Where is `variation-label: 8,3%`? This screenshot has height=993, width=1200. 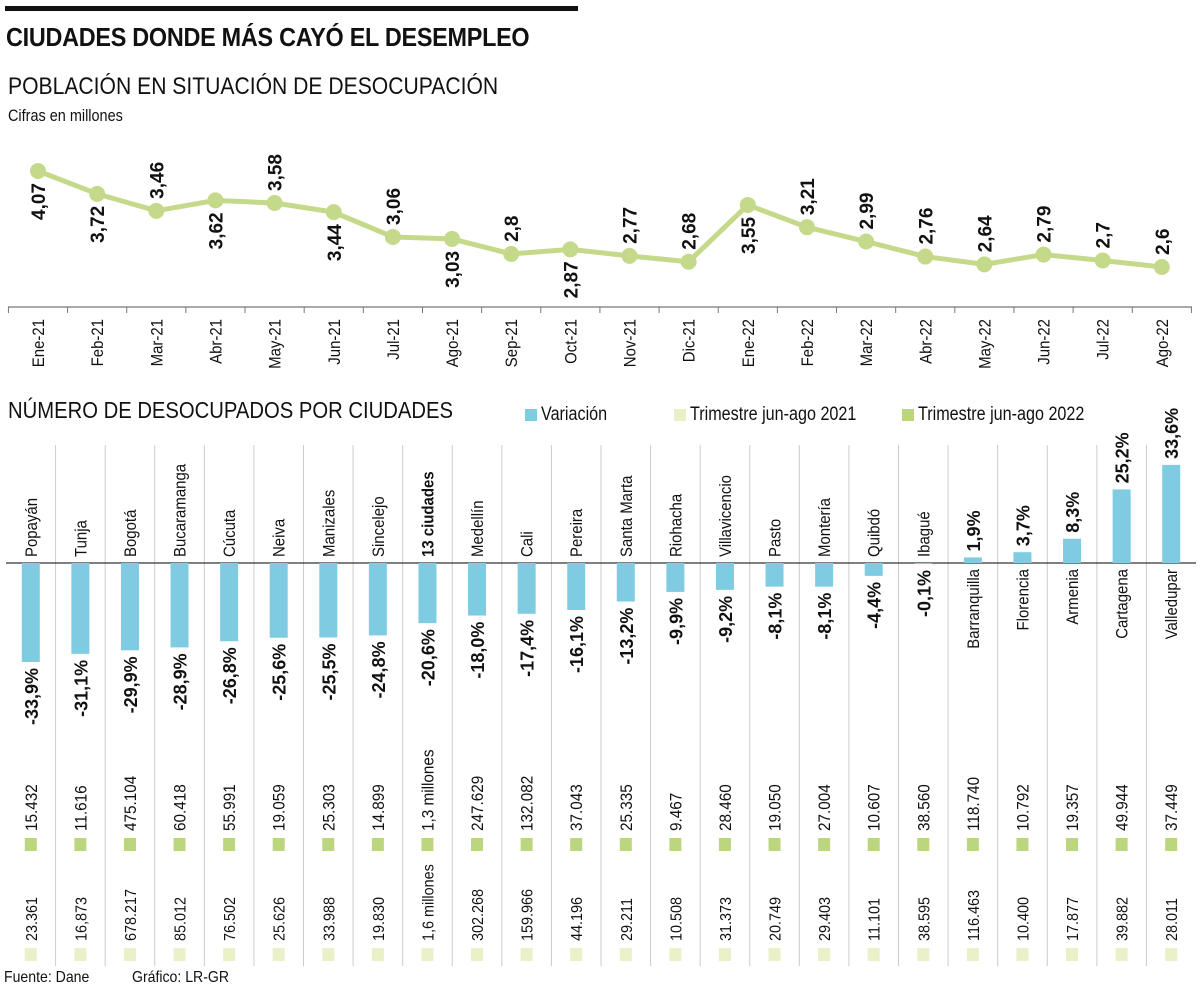 variation-label: 8,3% is located at coordinates (1073, 512).